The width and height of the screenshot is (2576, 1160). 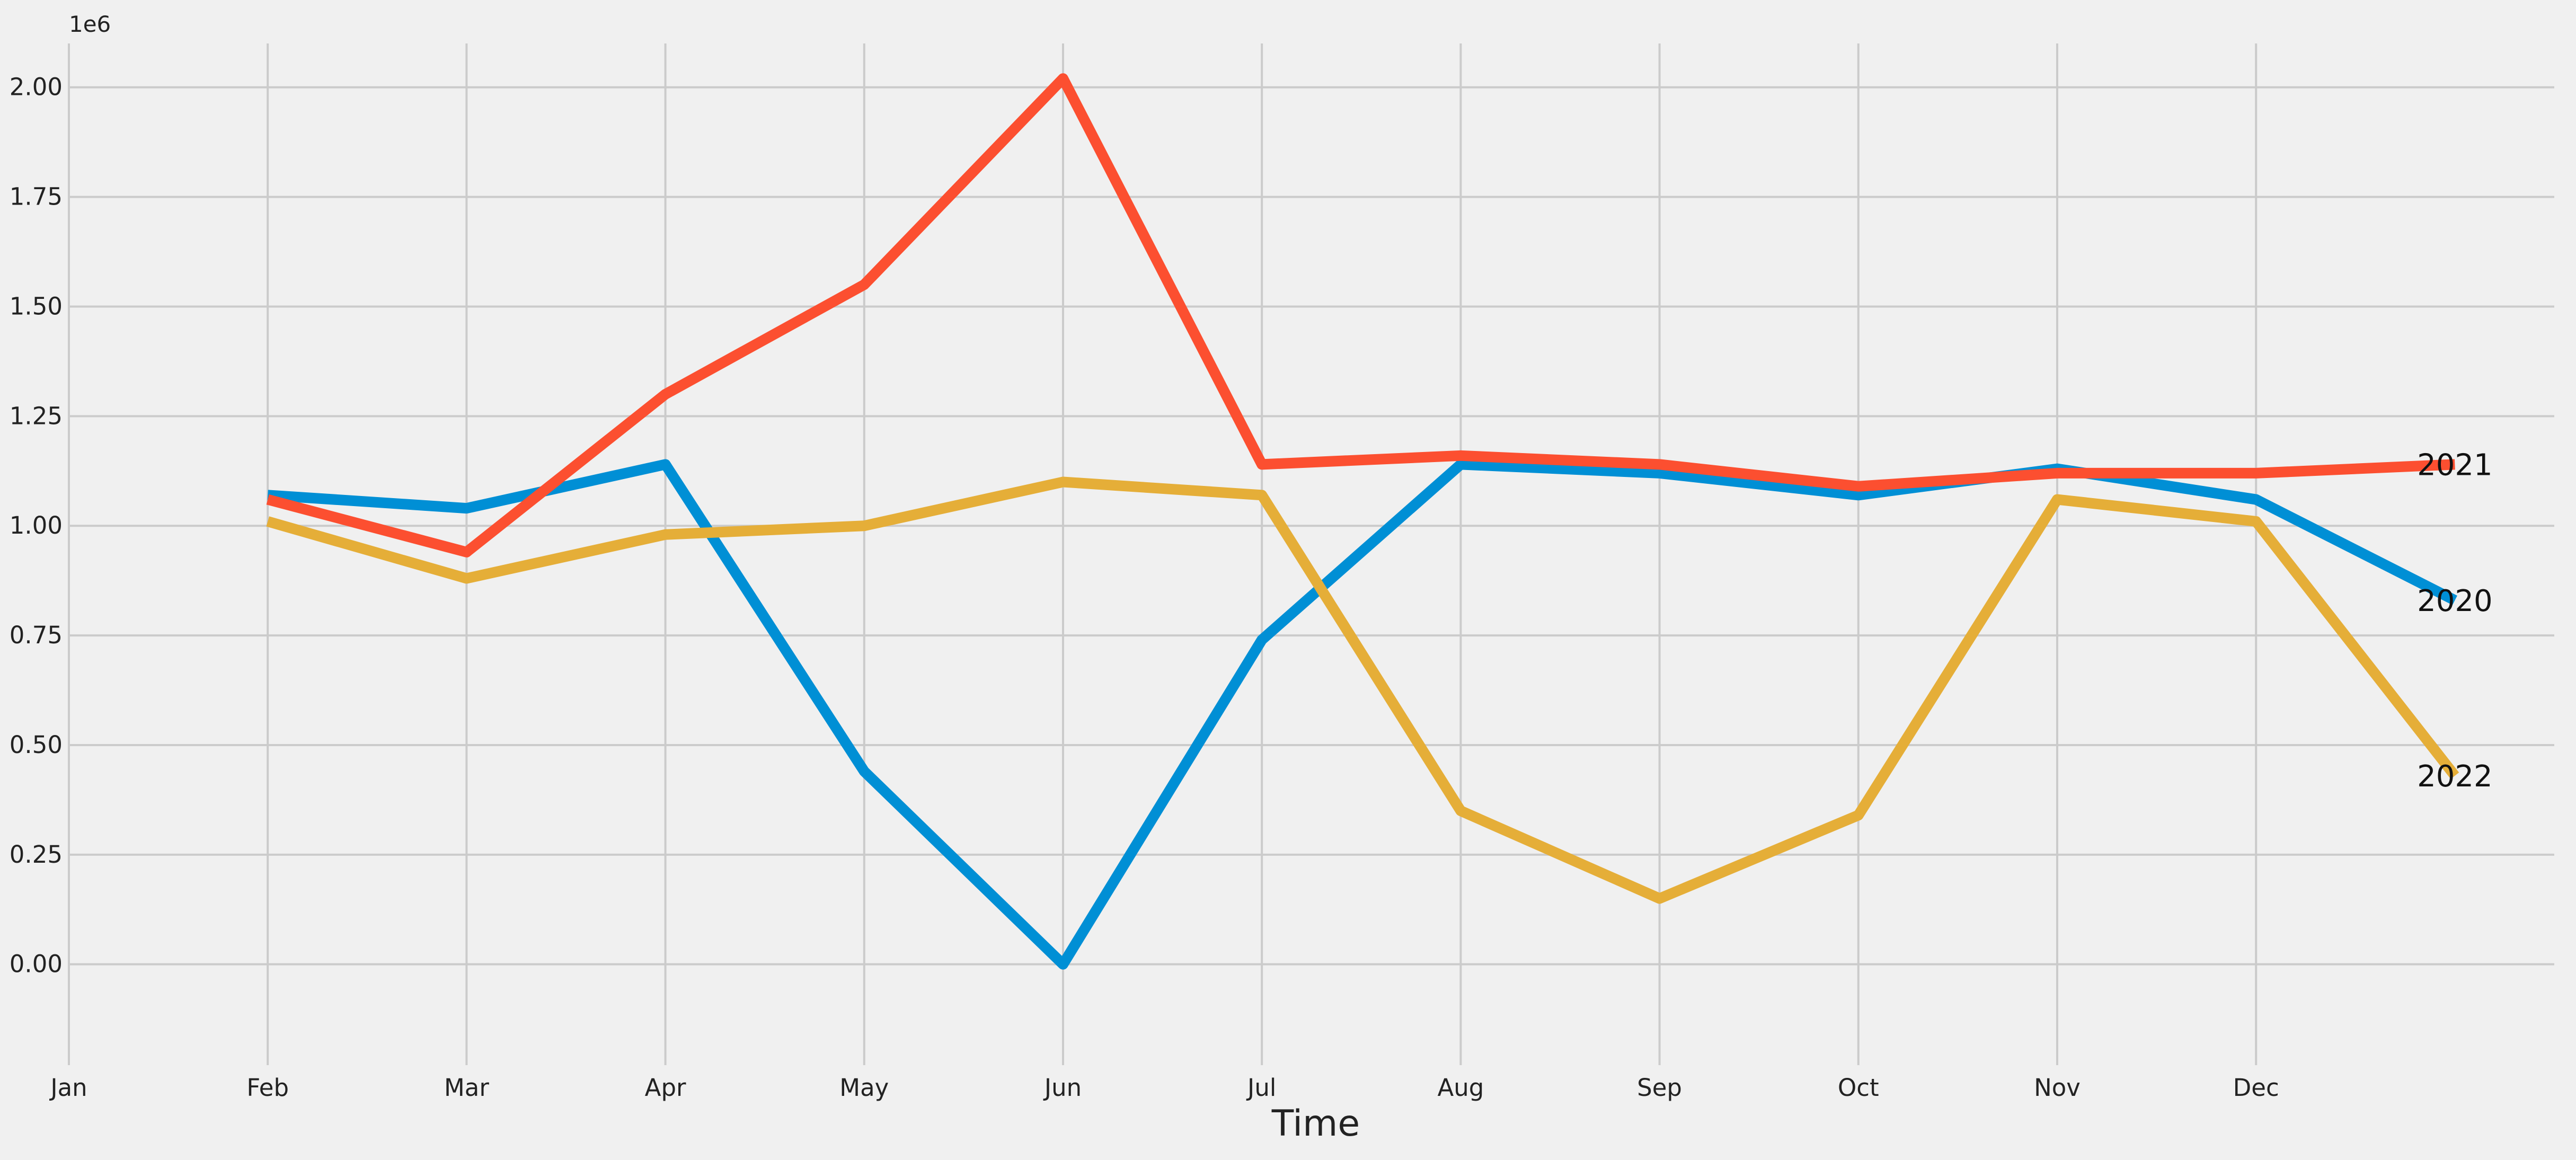 What do you see at coordinates (864, 1088) in the screenshot?
I see `x-tick-label: May` at bounding box center [864, 1088].